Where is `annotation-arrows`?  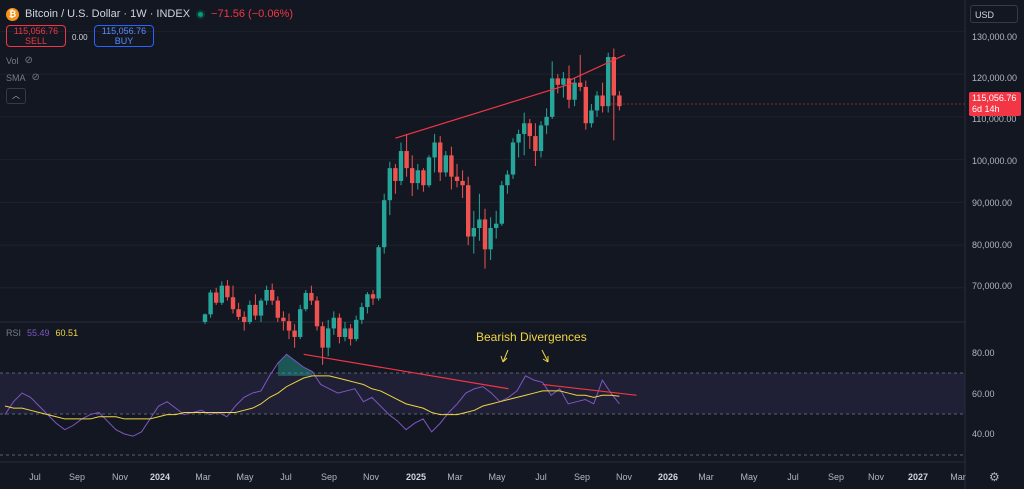 annotation-arrows is located at coordinates (524, 356).